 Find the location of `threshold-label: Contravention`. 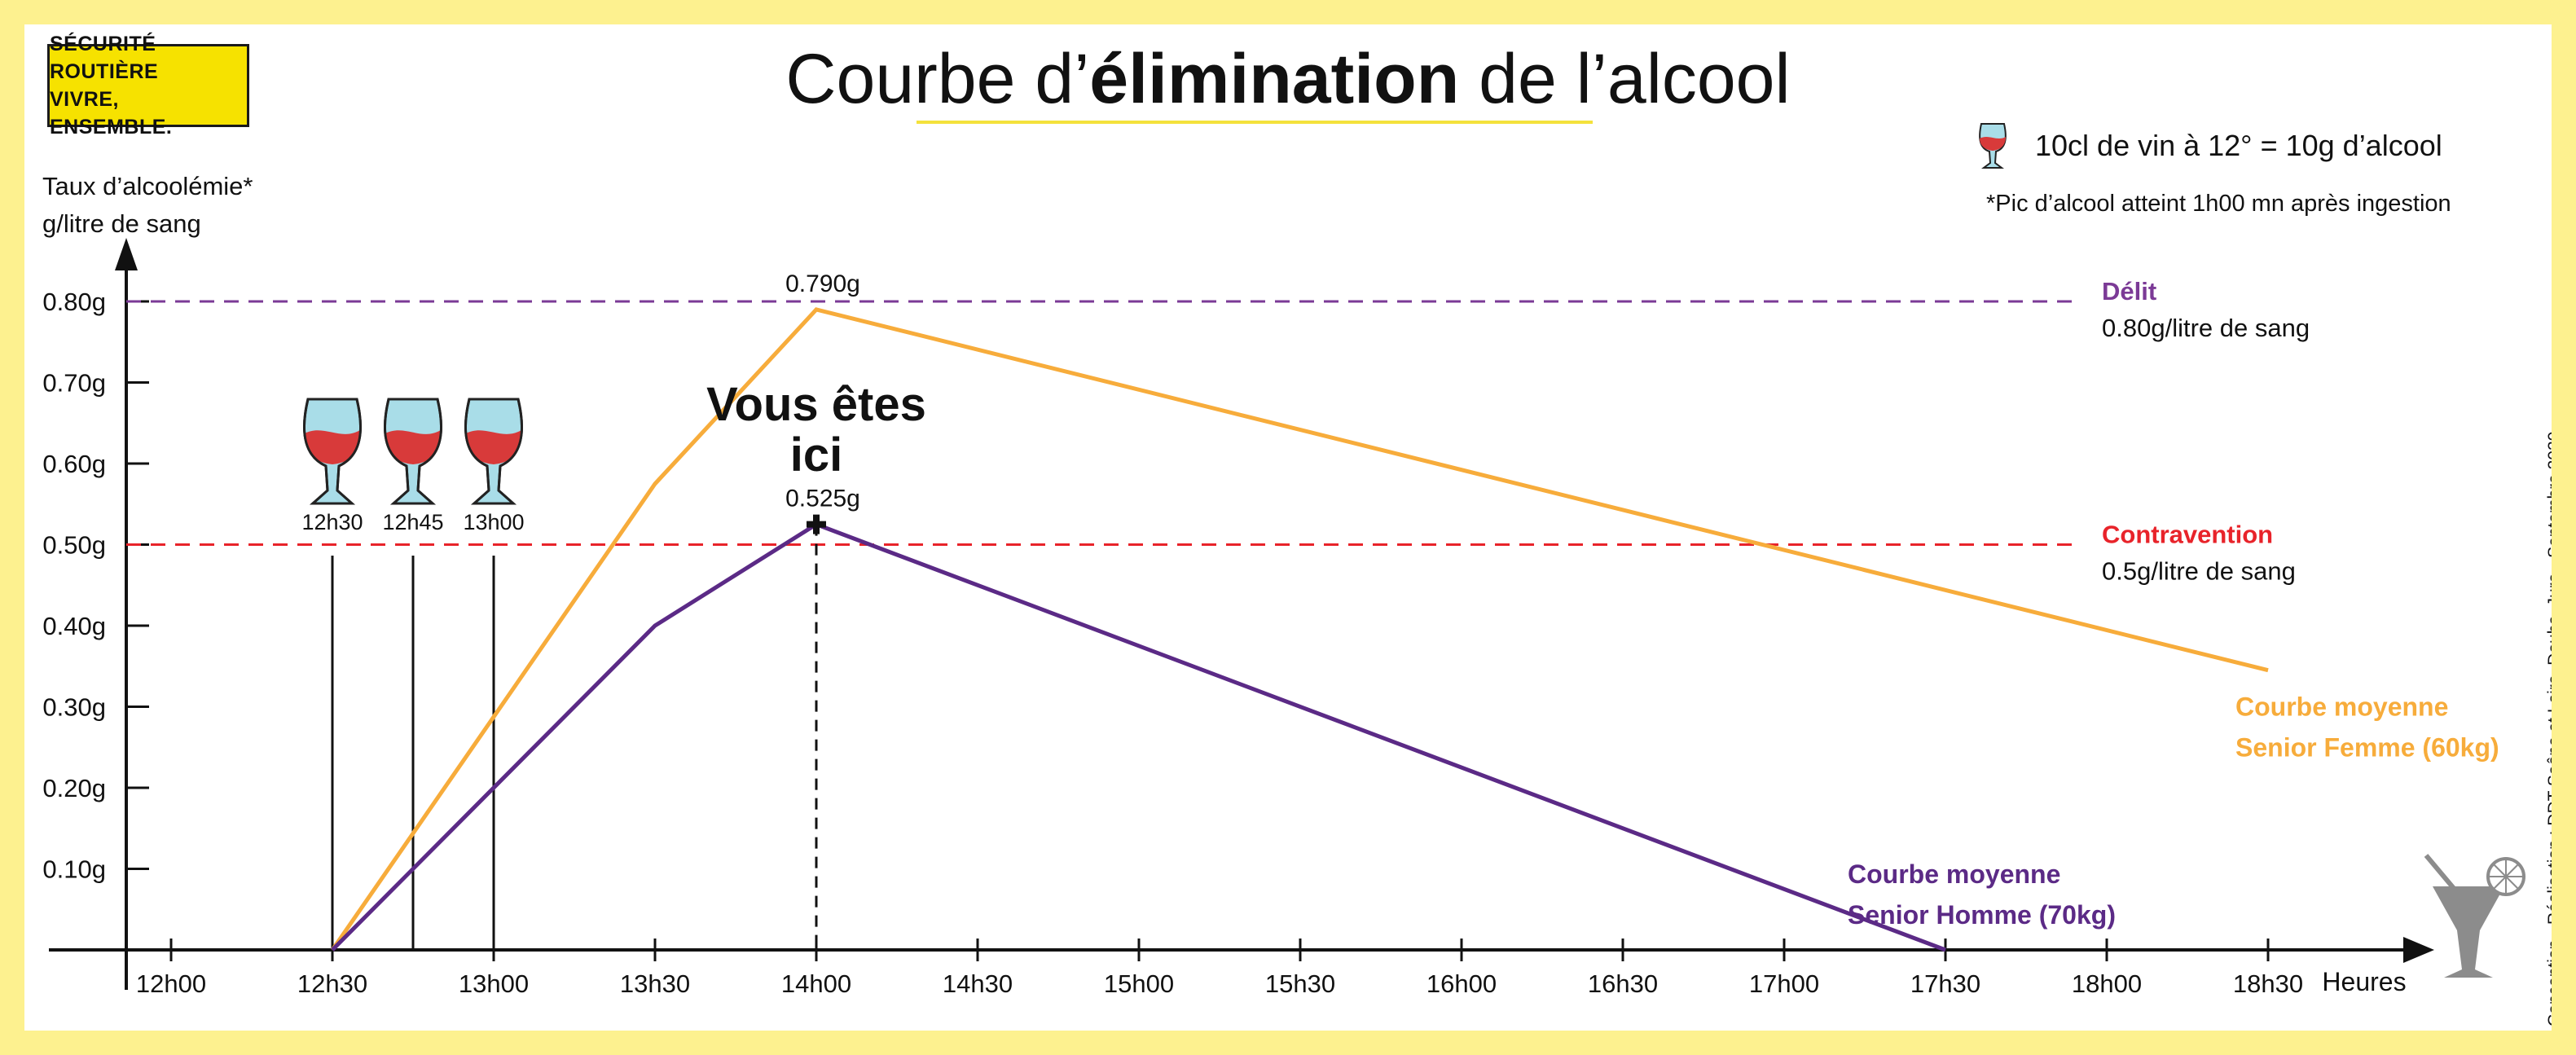

threshold-label: Contravention is located at coordinates (2187, 535).